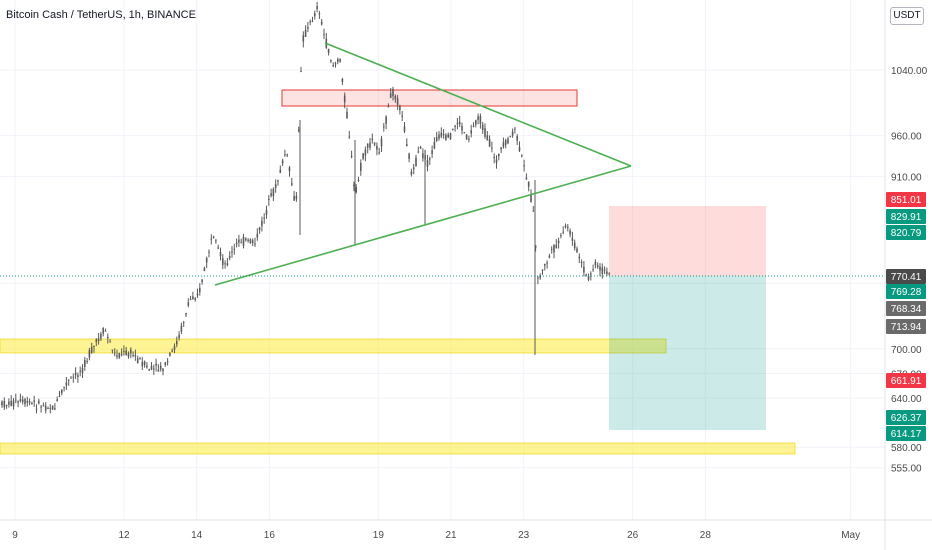 The image size is (932, 550). I want to click on stop-loss-zone, so click(687, 241).